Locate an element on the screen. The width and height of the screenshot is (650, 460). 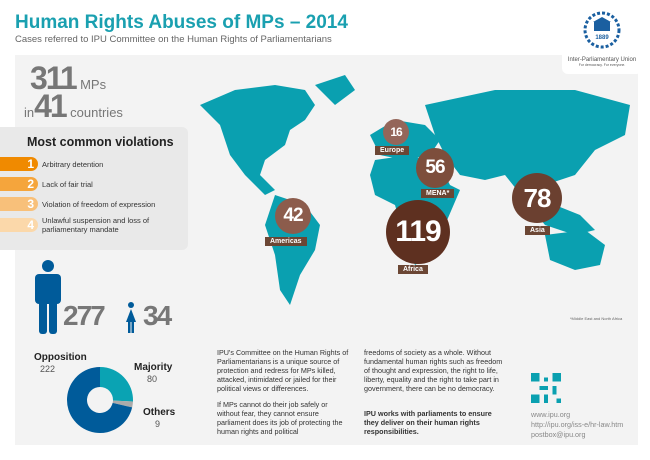
asia is located at coordinates (527, 145).